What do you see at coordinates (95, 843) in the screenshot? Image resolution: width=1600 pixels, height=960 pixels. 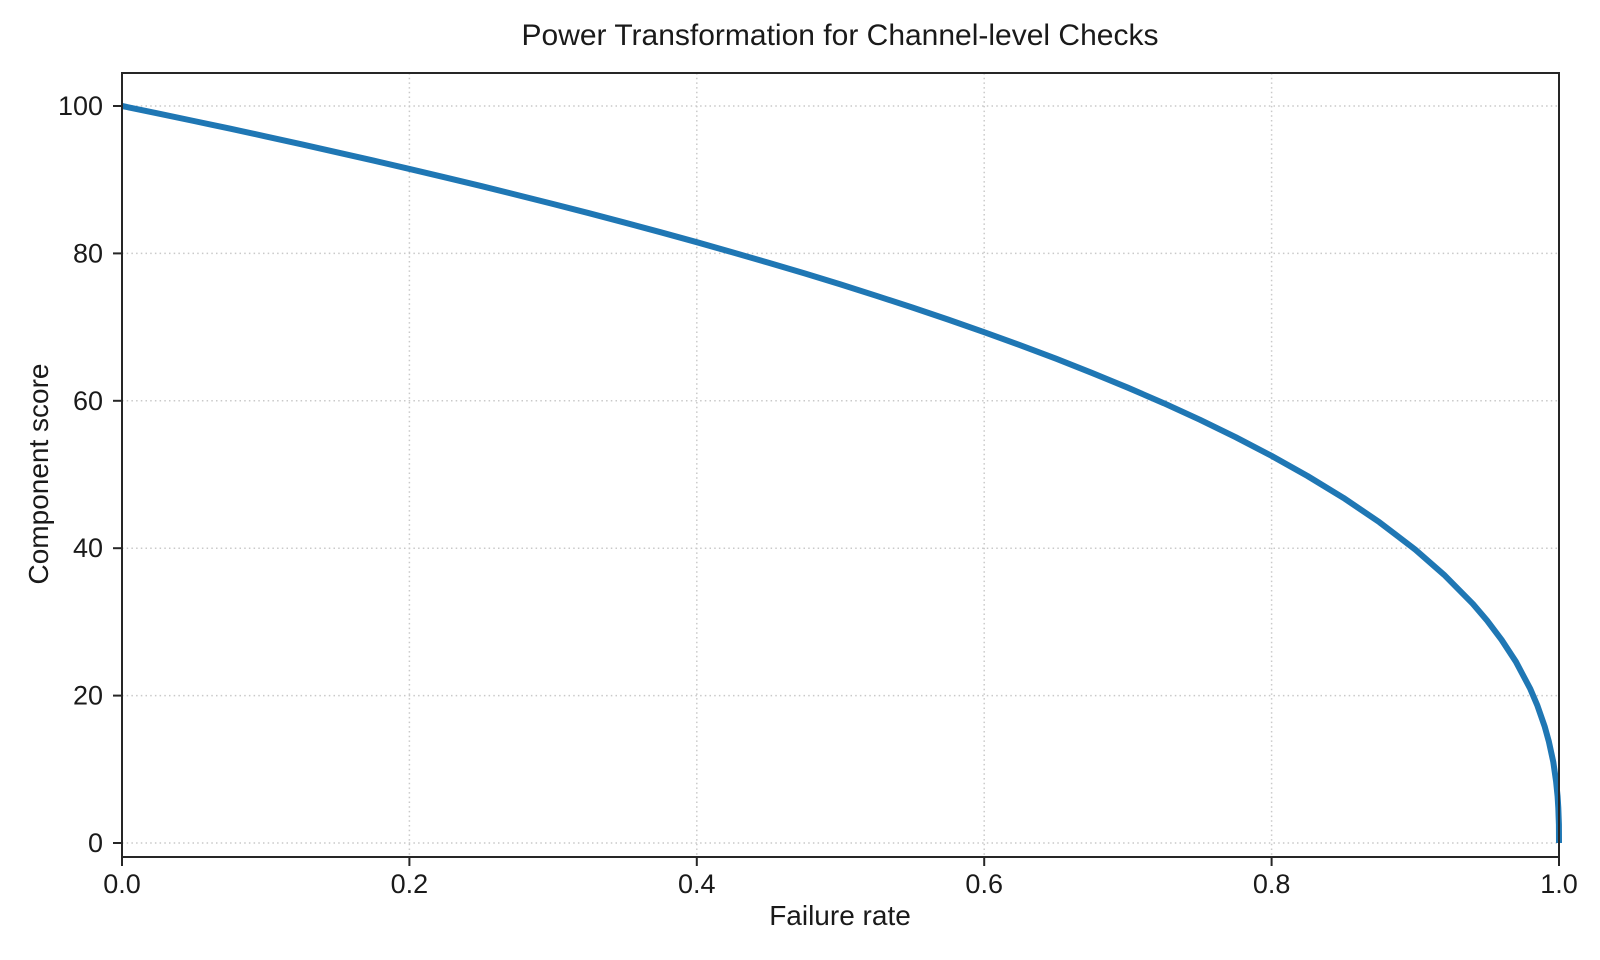 I see `y-tick-label: 0` at bounding box center [95, 843].